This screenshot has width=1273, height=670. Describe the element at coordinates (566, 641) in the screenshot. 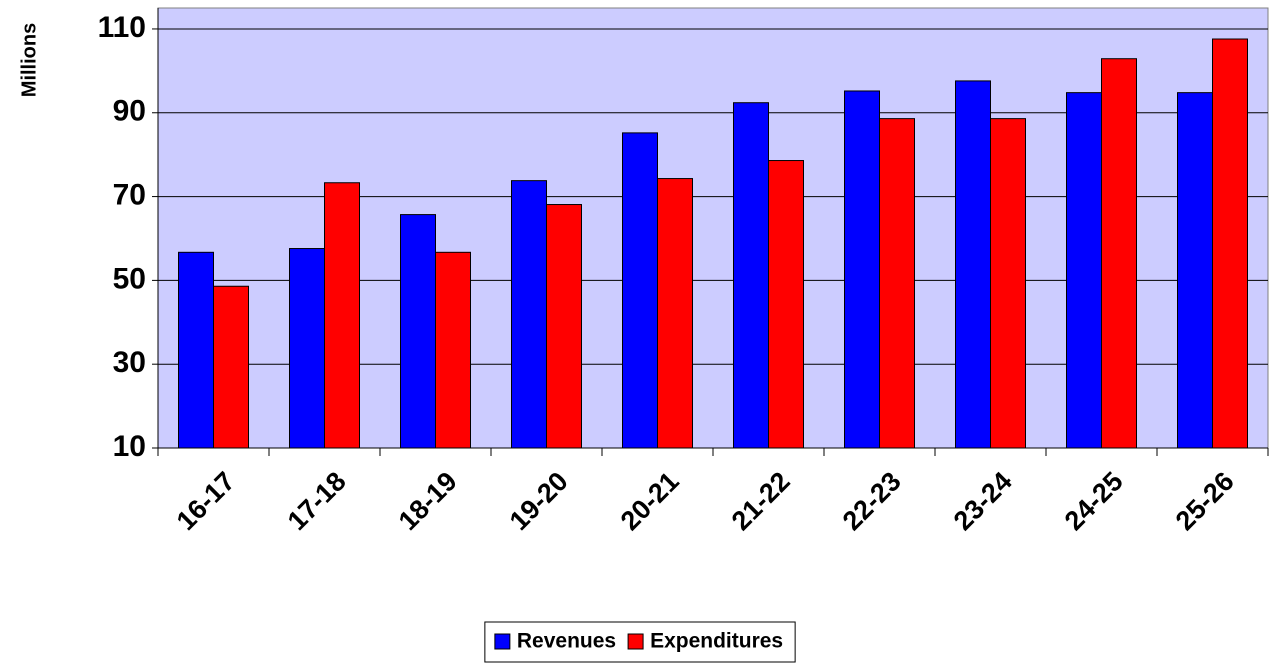

I see `legend-label: Revenues` at that location.